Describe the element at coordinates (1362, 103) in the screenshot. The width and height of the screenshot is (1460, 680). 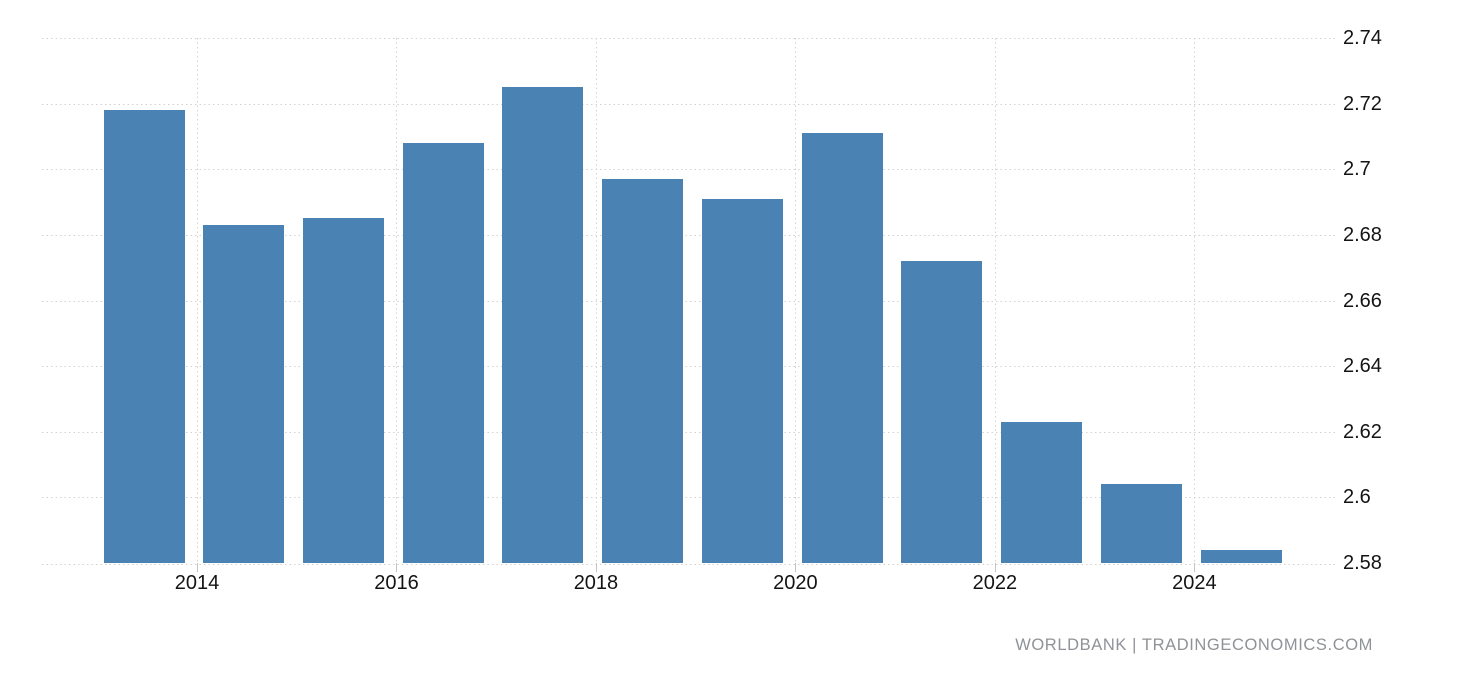
I see `y-tick-label-2.72: 2.72` at that location.